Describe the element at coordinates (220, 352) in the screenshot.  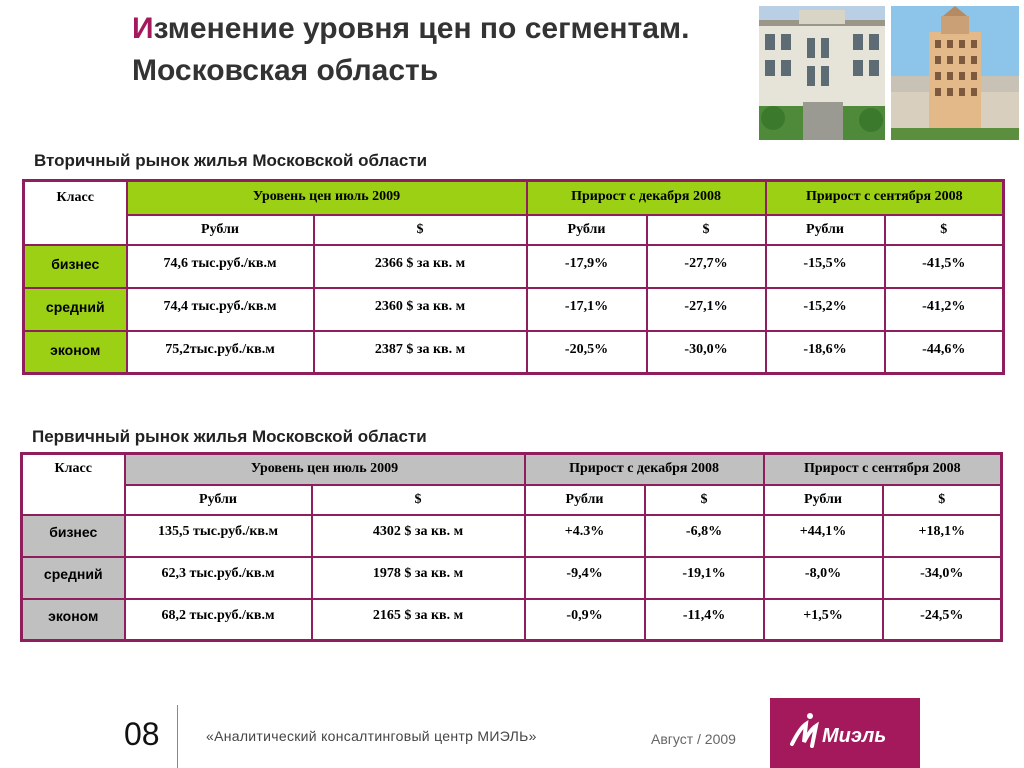
I see `table-cell: 75,2тыс.руб./кв.м` at that location.